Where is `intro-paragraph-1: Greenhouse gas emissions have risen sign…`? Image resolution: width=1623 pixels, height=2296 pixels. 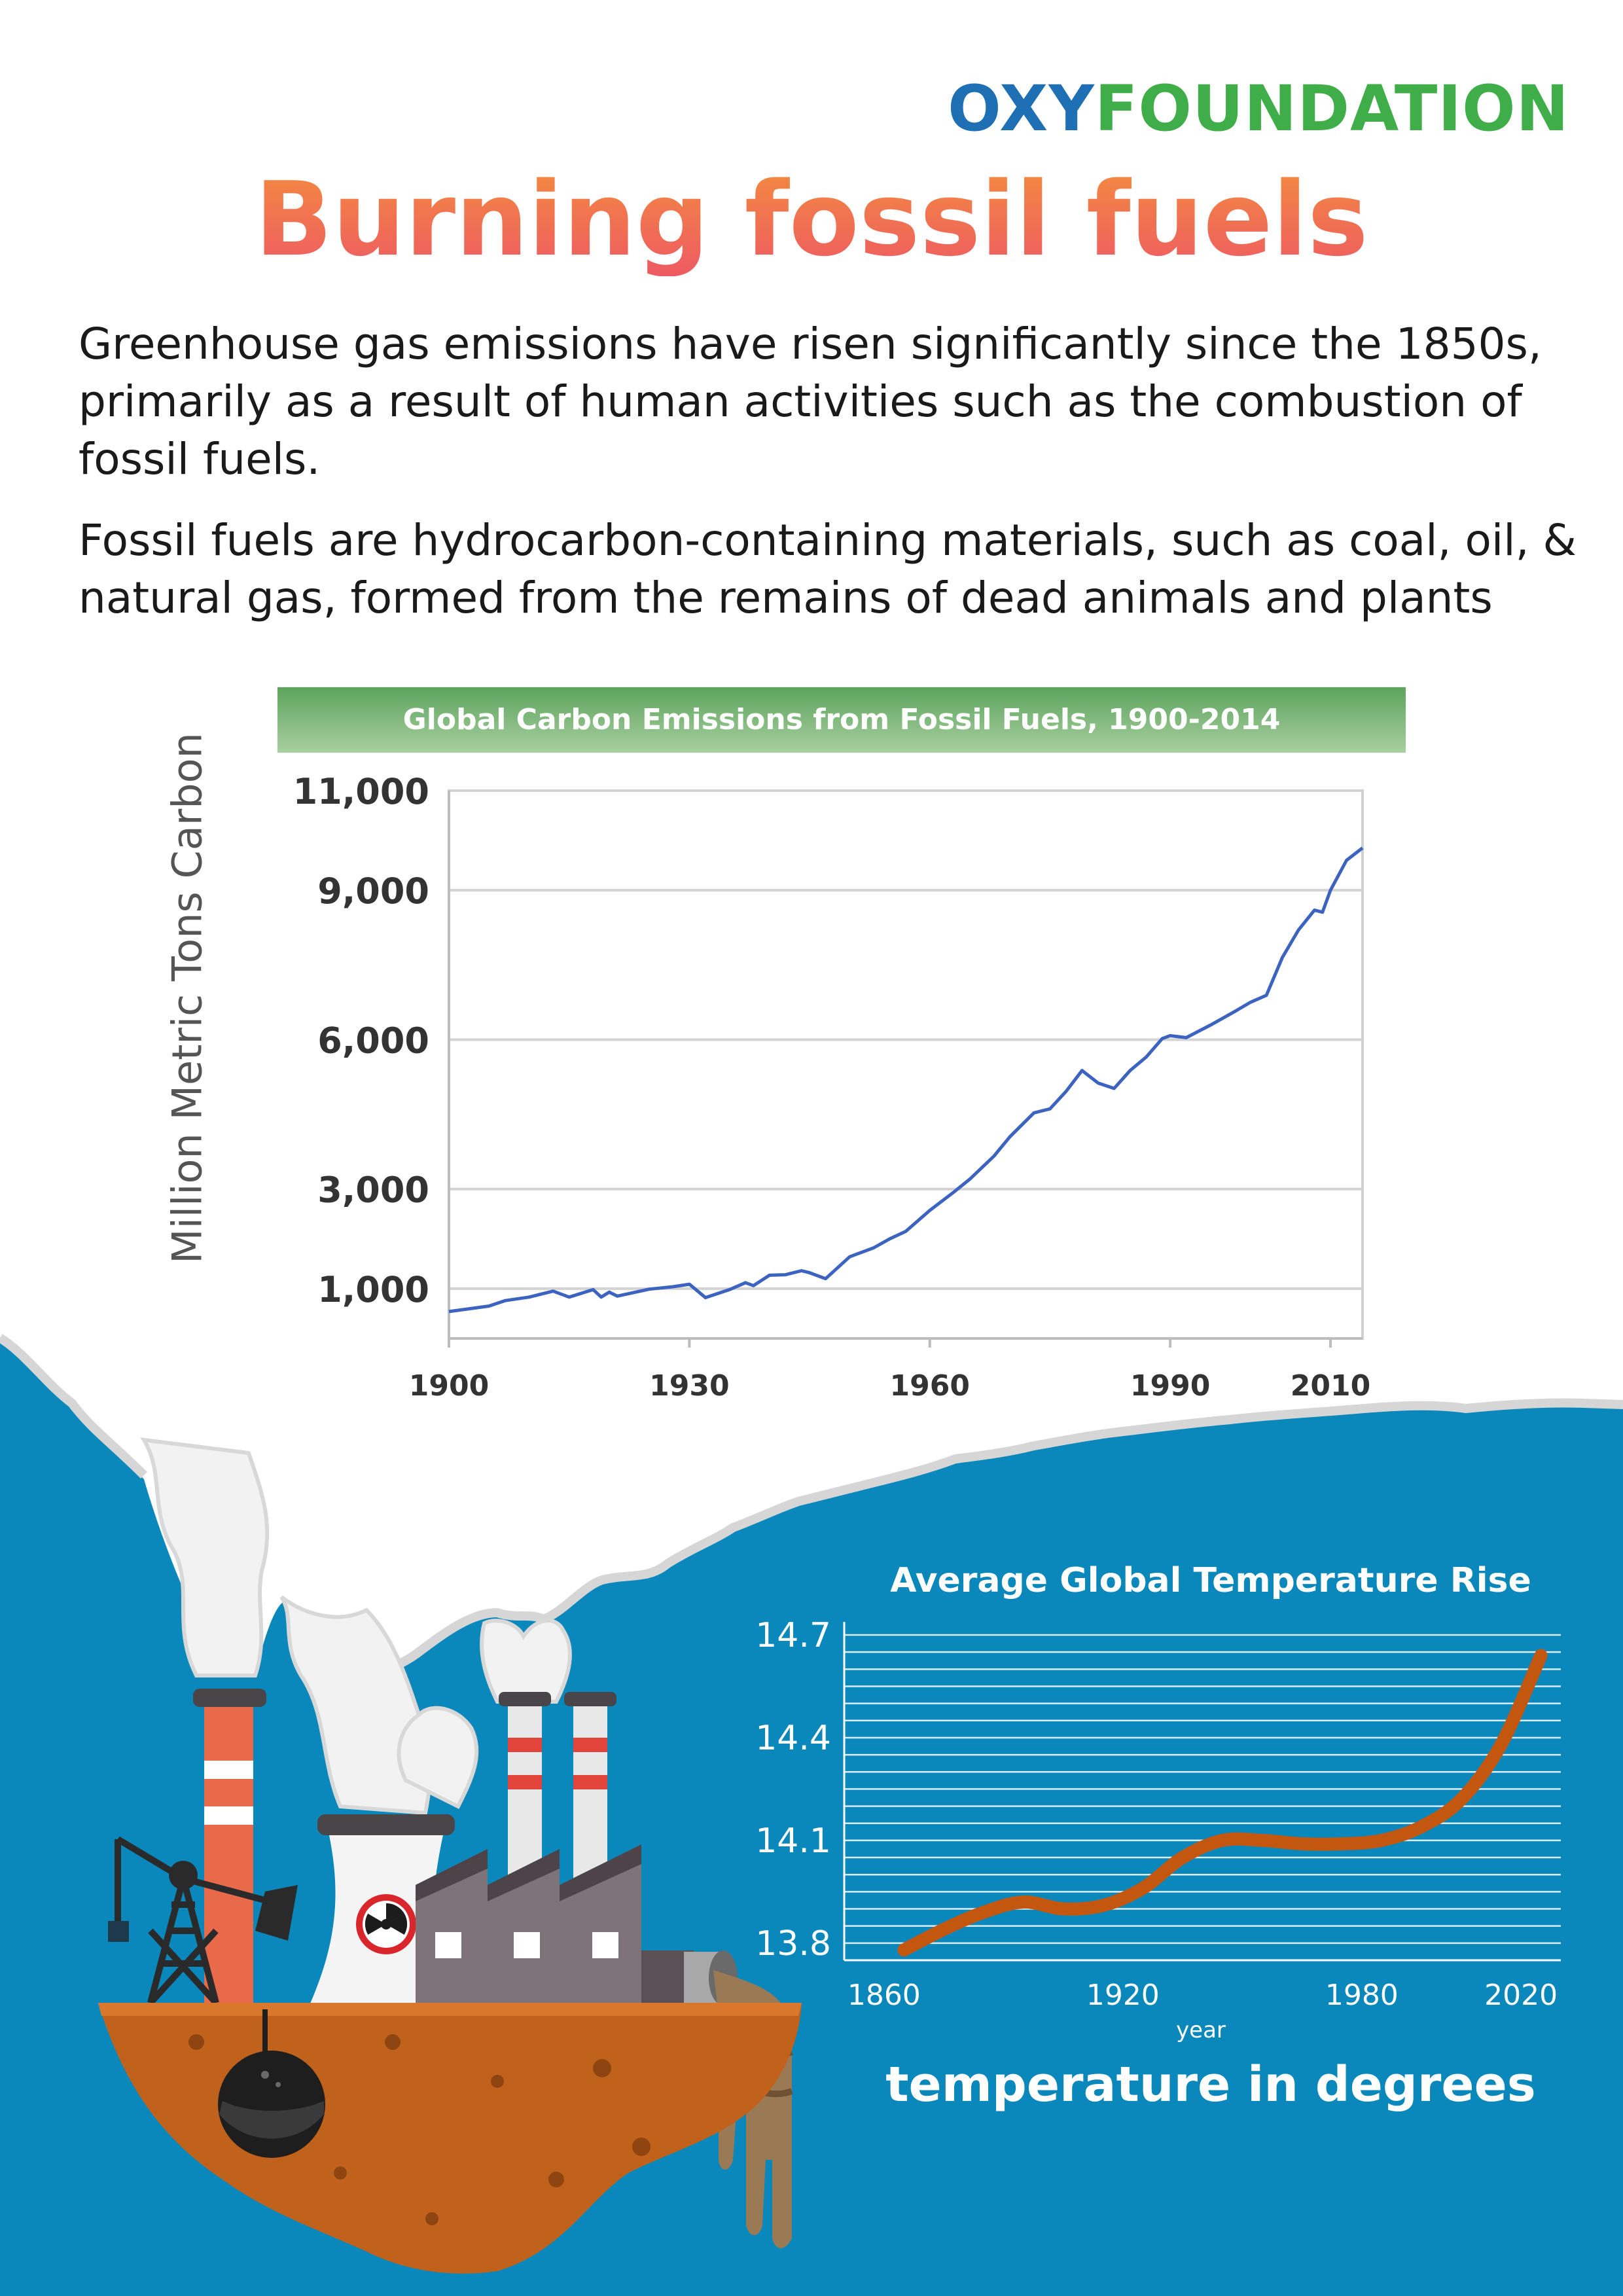
intro-paragraph-1: Greenhouse gas emissions have risen sign… is located at coordinates (810, 401).